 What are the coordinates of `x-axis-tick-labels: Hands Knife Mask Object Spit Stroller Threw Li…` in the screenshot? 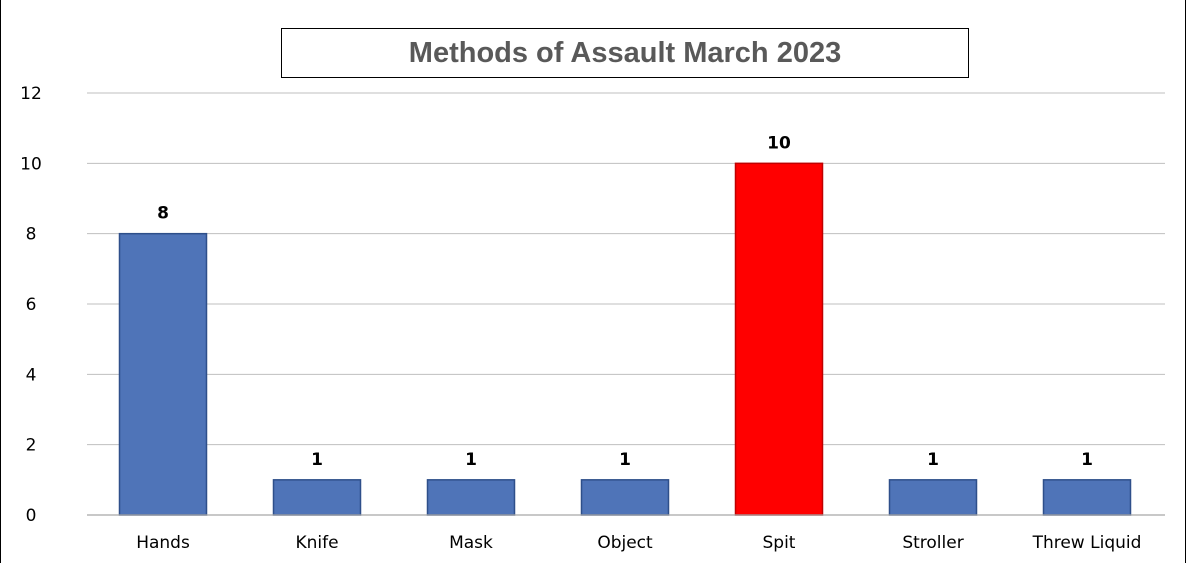 It's located at (638, 543).